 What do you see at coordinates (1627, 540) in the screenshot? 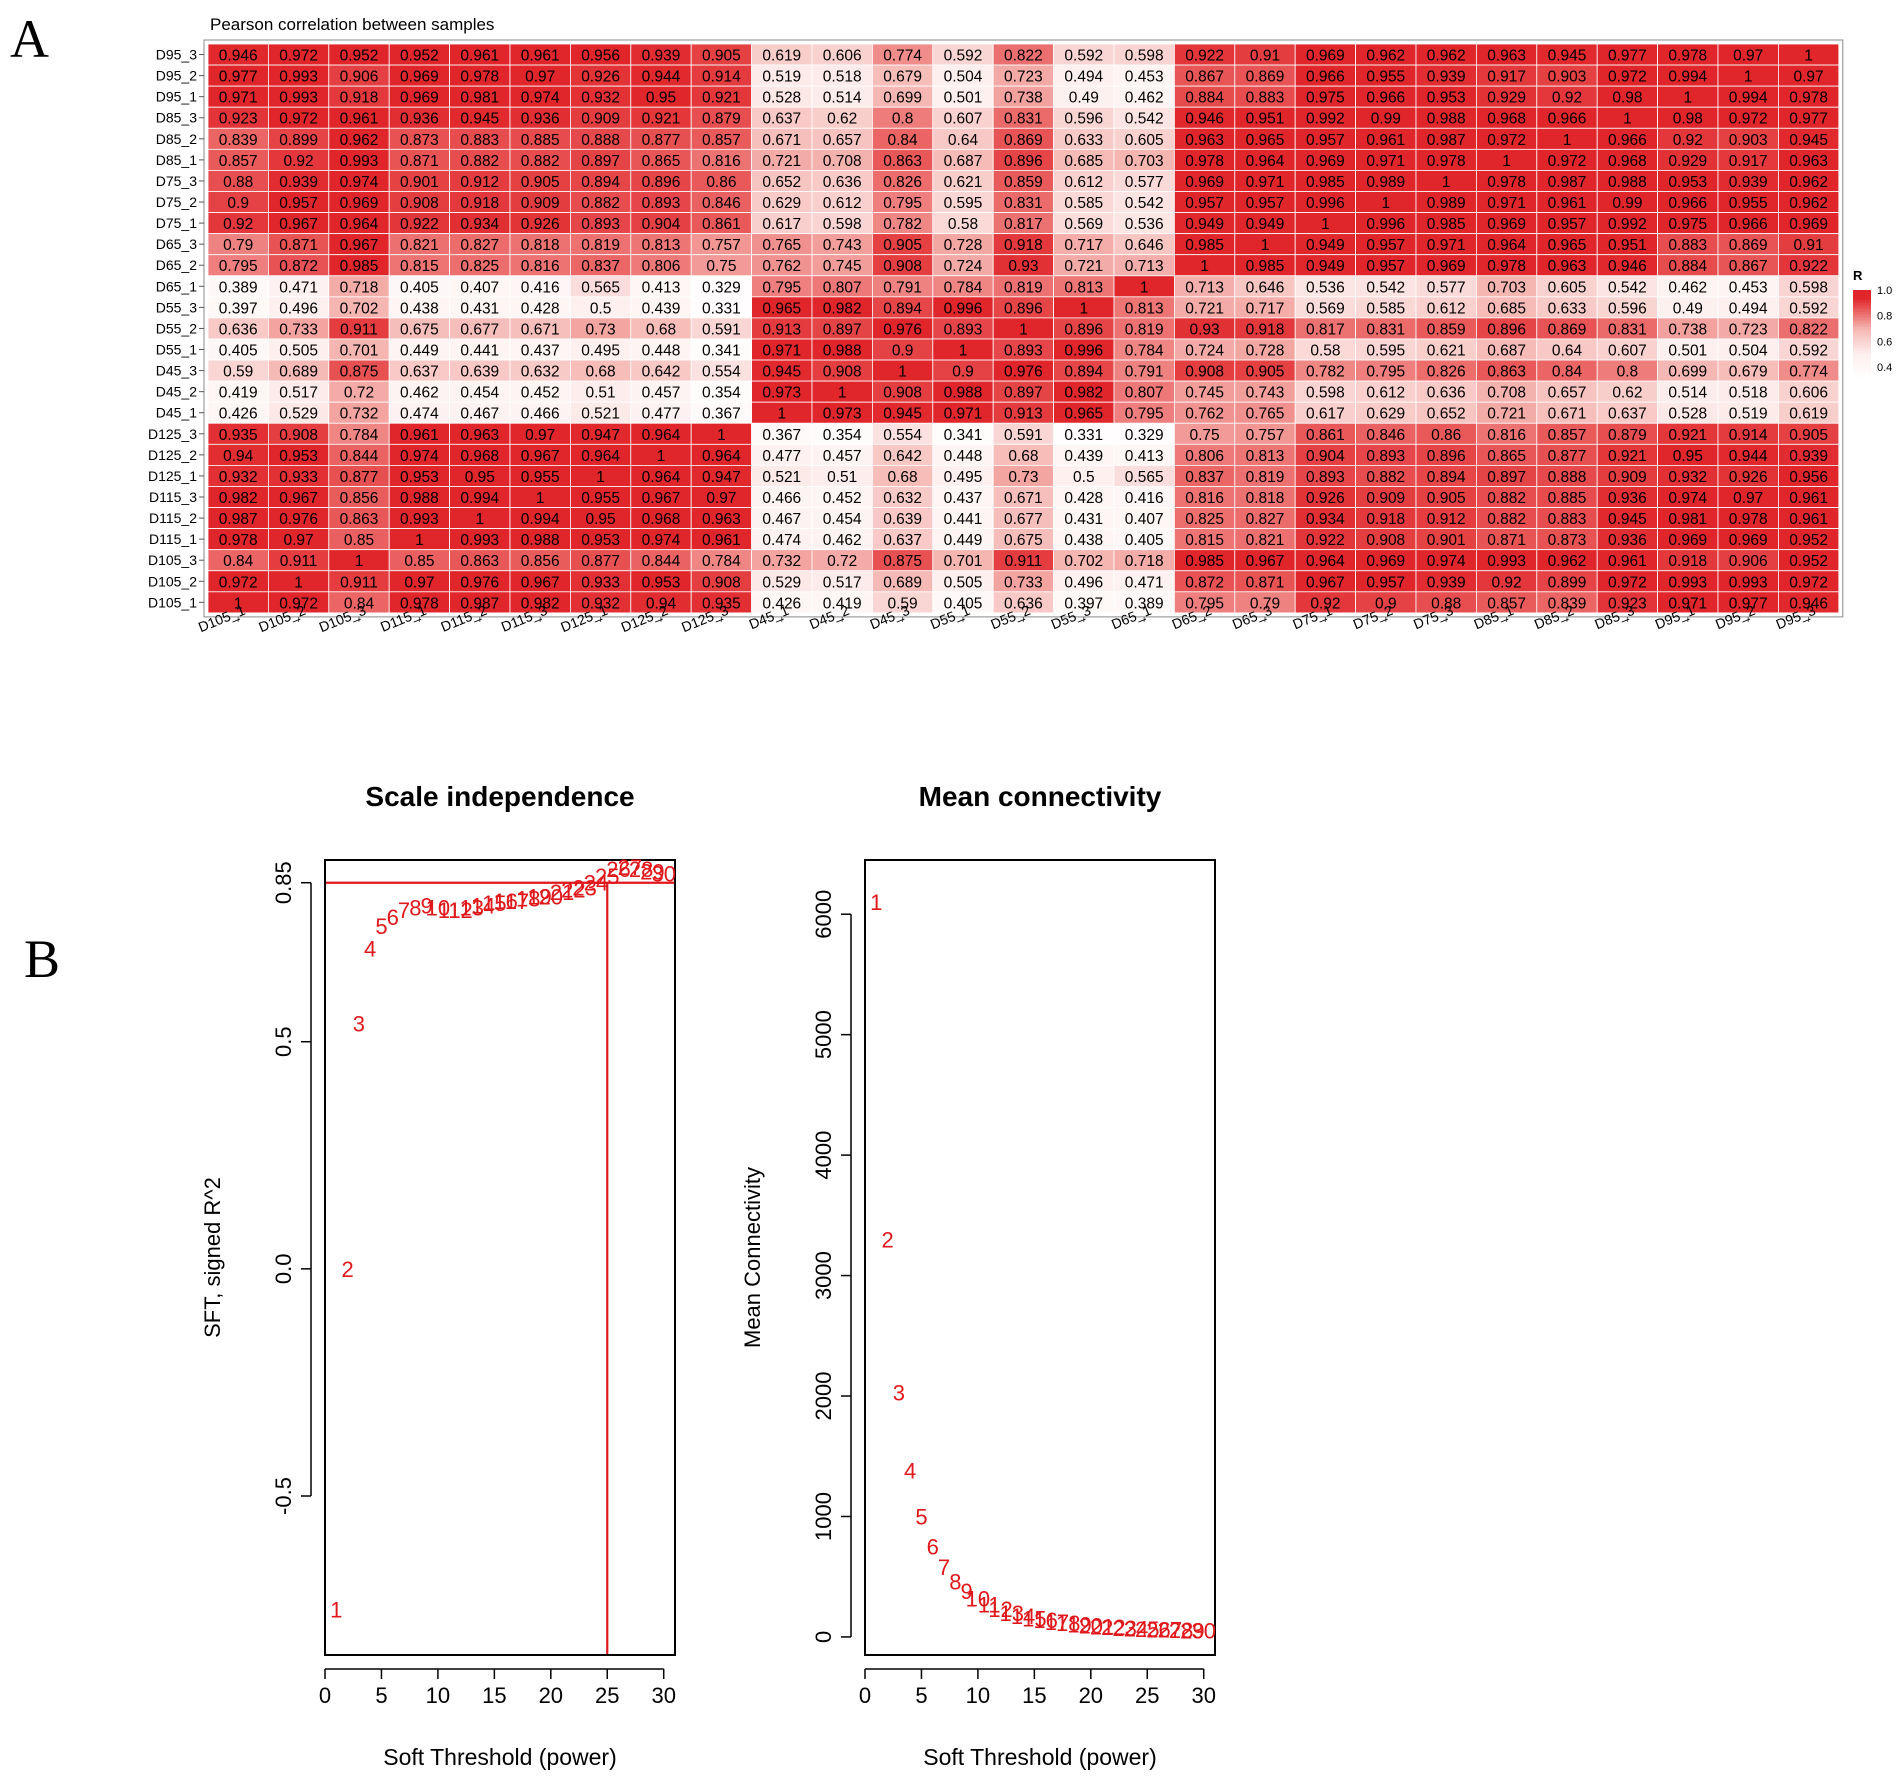
I see `heatmap-cell-value: 0.936` at bounding box center [1627, 540].